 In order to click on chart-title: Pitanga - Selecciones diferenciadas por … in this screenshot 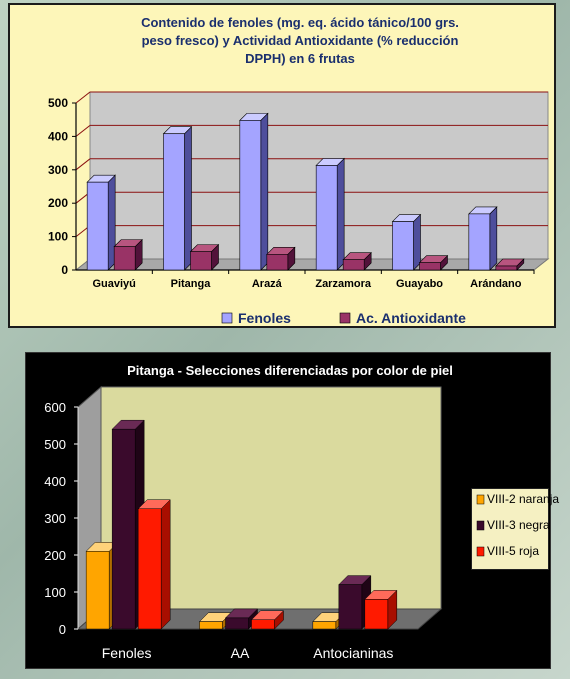, I will do `click(290, 370)`.